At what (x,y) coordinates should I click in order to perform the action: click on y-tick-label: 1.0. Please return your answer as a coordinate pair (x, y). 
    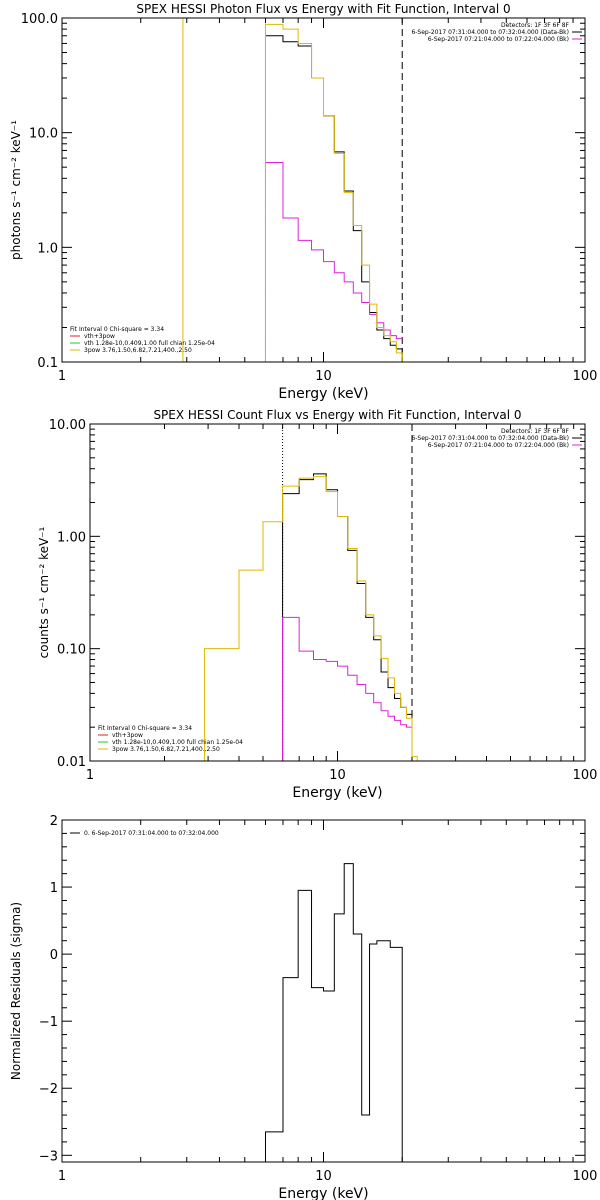
    Looking at the image, I should click on (47, 248).